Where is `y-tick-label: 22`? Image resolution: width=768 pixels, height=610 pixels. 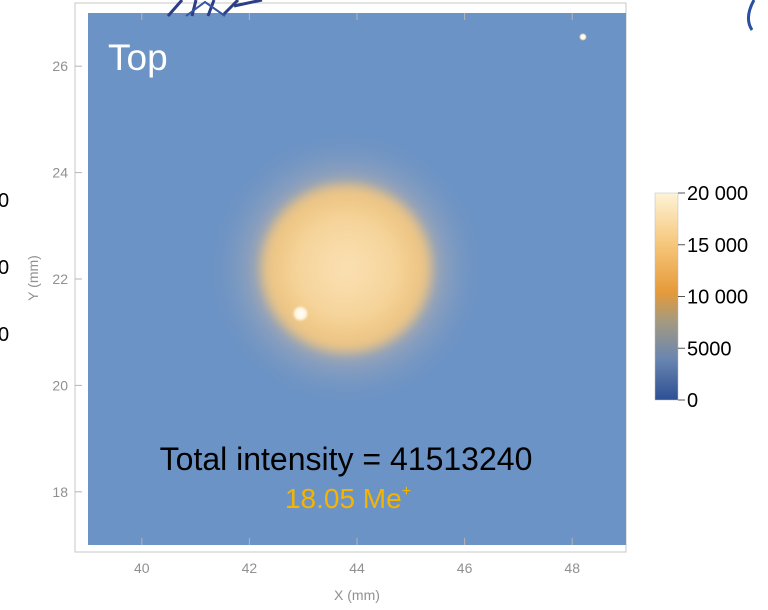 y-tick-label: 22 is located at coordinates (60, 279).